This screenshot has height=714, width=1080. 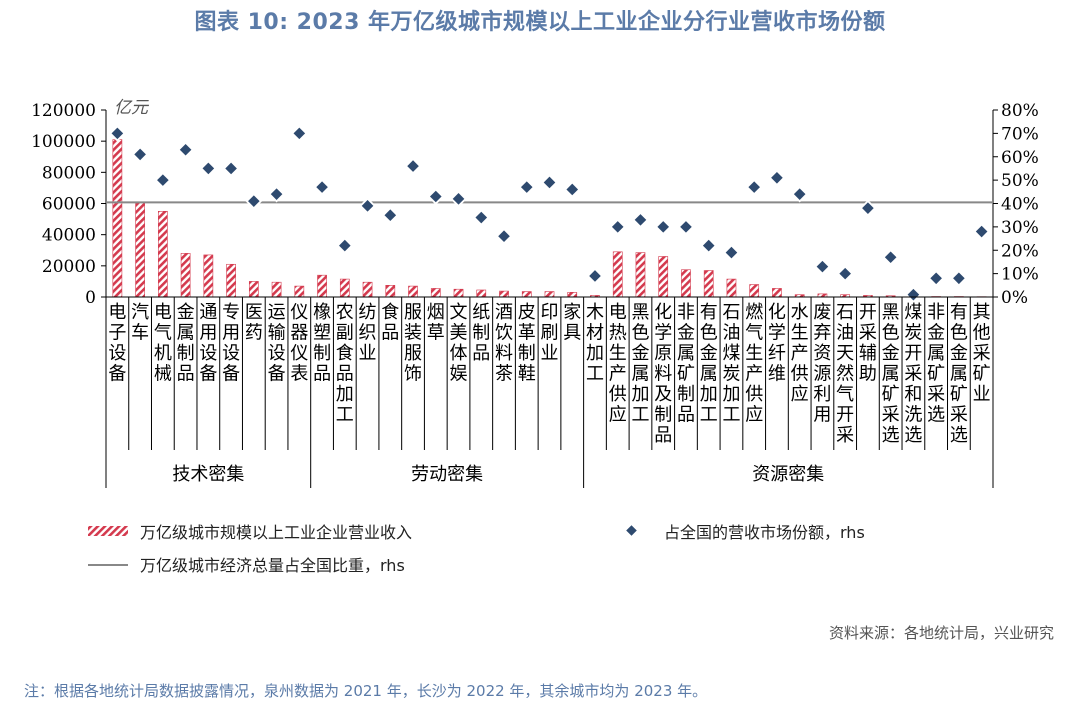 What do you see at coordinates (1020, 205) in the screenshot?
I see `right-tick-label: 40%` at bounding box center [1020, 205].